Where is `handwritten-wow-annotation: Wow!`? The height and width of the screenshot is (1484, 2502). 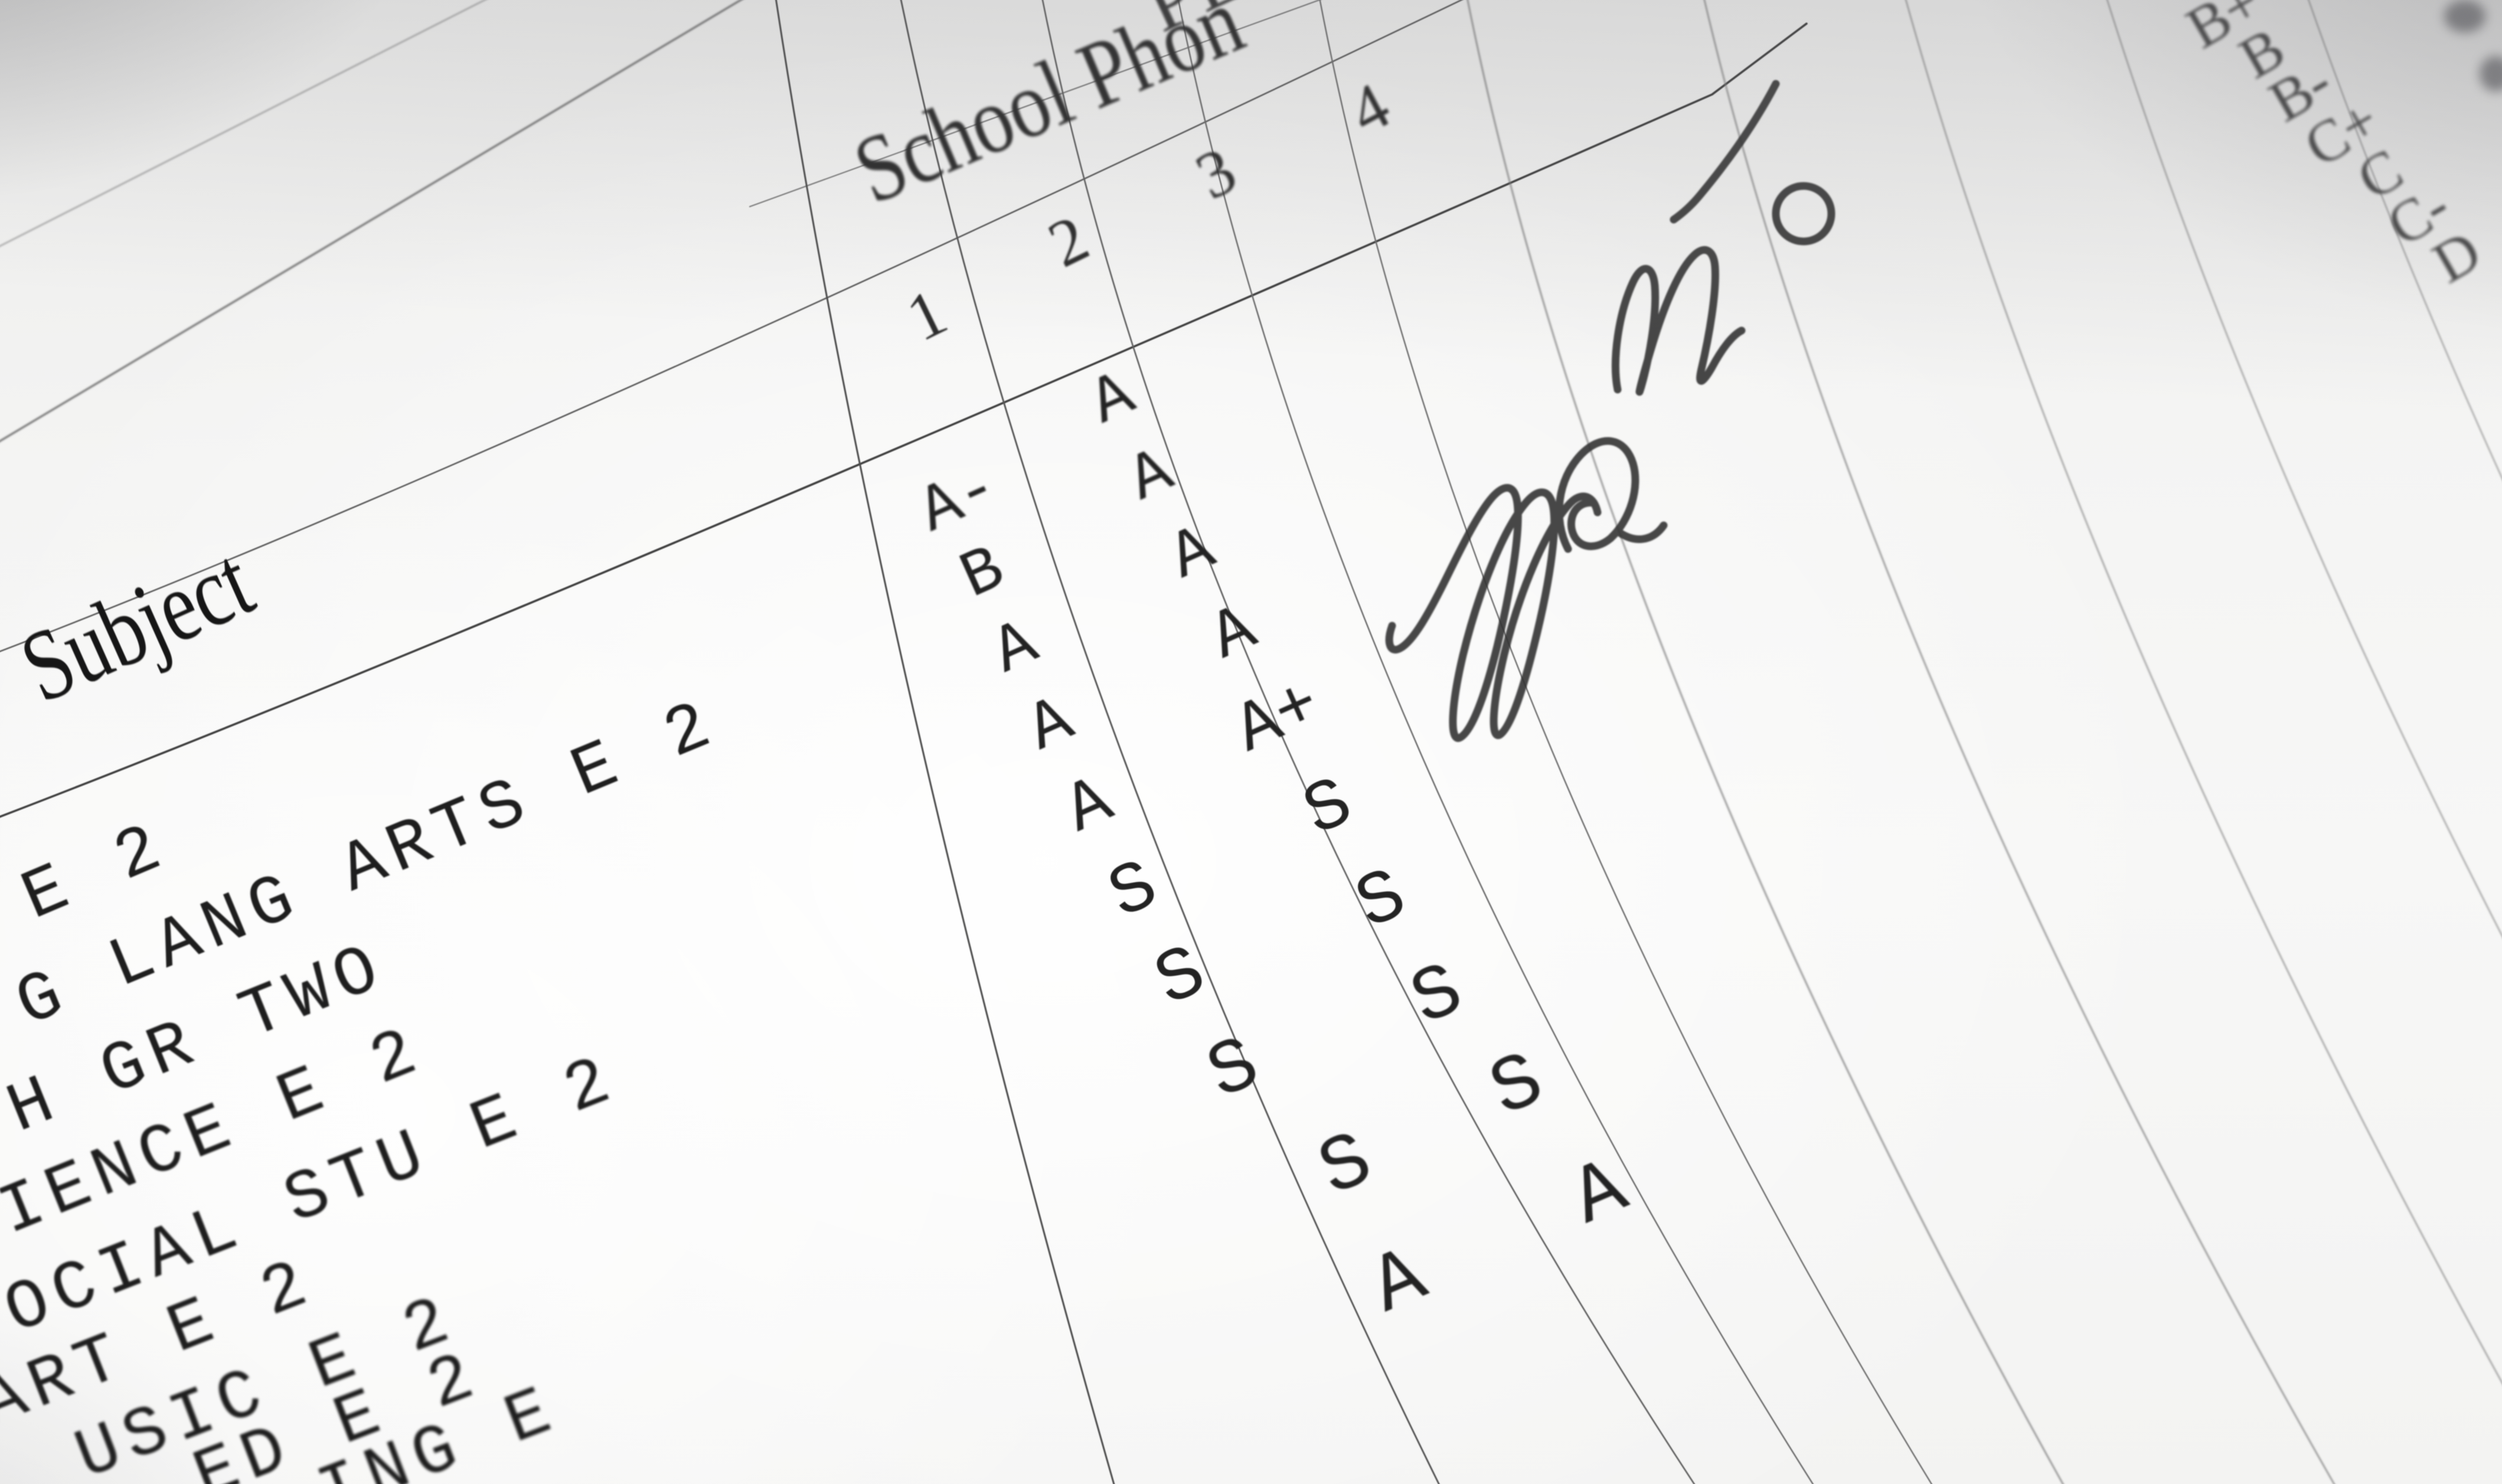
handwritten-wow-annotation: Wow! is located at coordinates (1610, 411).